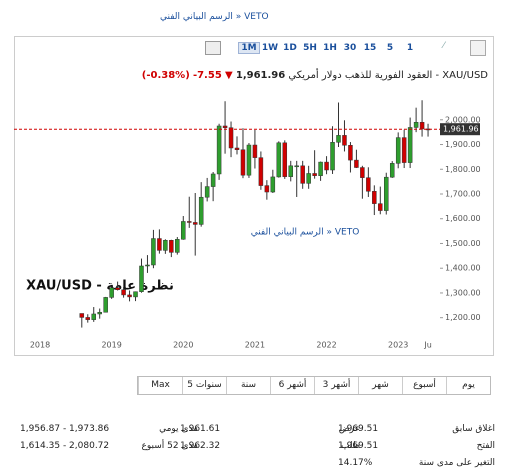 The height and width of the screenshot is (474, 518). I want to click on range-button: شهر, so click(380, 385).